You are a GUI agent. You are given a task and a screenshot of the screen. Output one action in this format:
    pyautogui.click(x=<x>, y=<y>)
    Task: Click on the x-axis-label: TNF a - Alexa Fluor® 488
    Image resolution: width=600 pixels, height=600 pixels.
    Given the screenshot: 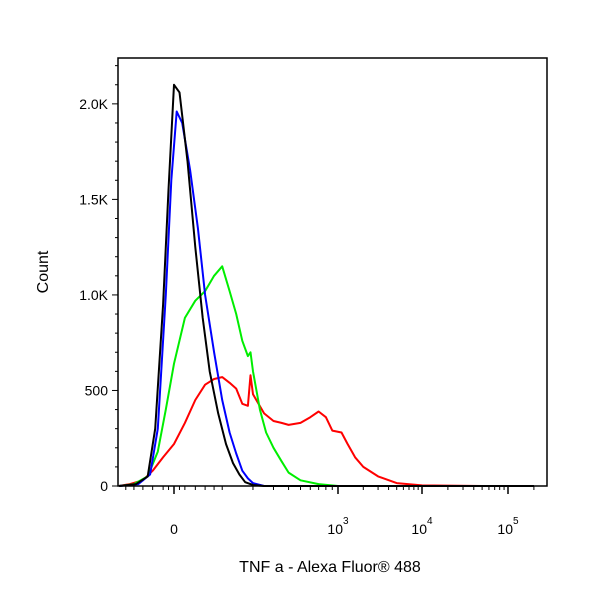 What is the action you would take?
    pyautogui.click(x=330, y=567)
    